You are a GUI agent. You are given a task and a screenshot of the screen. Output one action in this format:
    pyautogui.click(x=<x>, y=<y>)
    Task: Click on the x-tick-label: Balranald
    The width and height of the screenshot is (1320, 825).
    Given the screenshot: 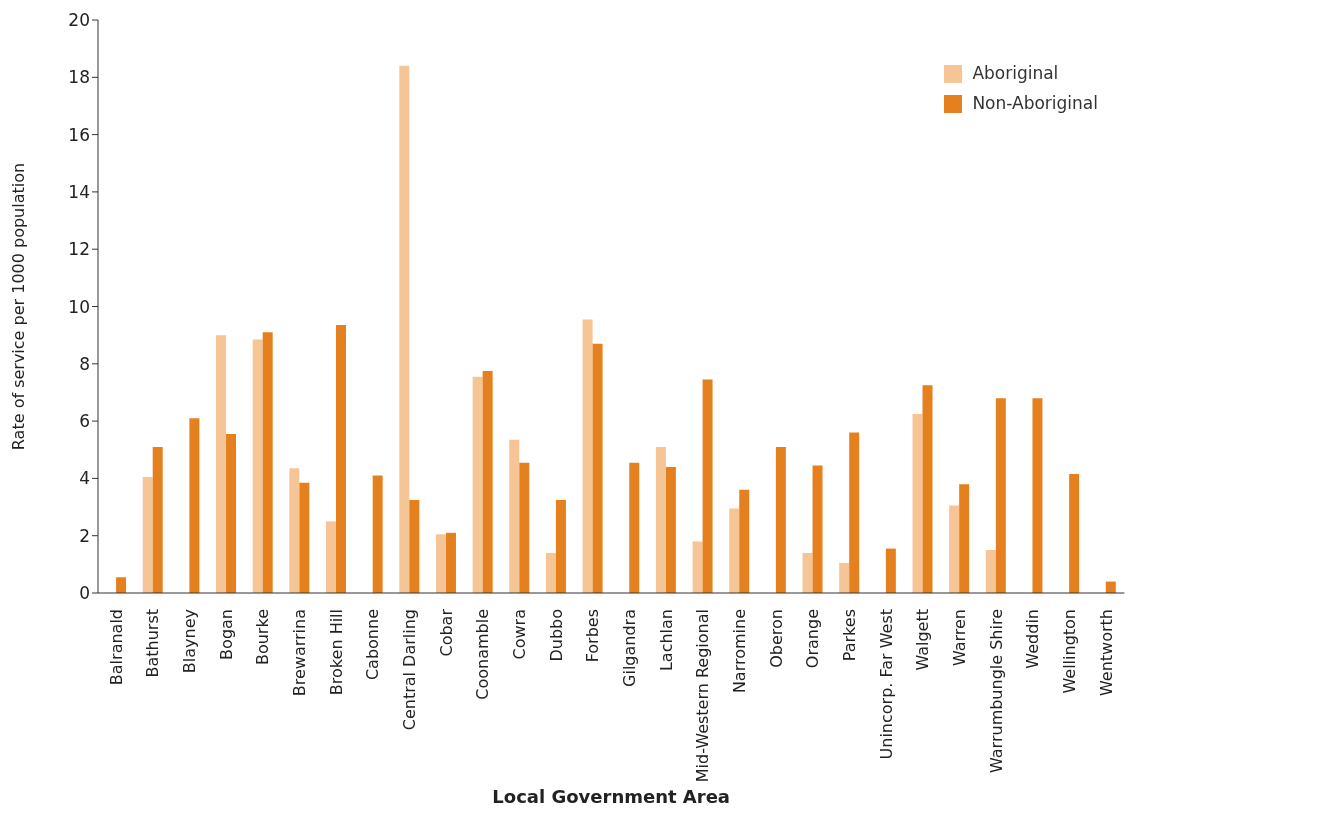 What is the action you would take?
    pyautogui.click(x=116, y=647)
    